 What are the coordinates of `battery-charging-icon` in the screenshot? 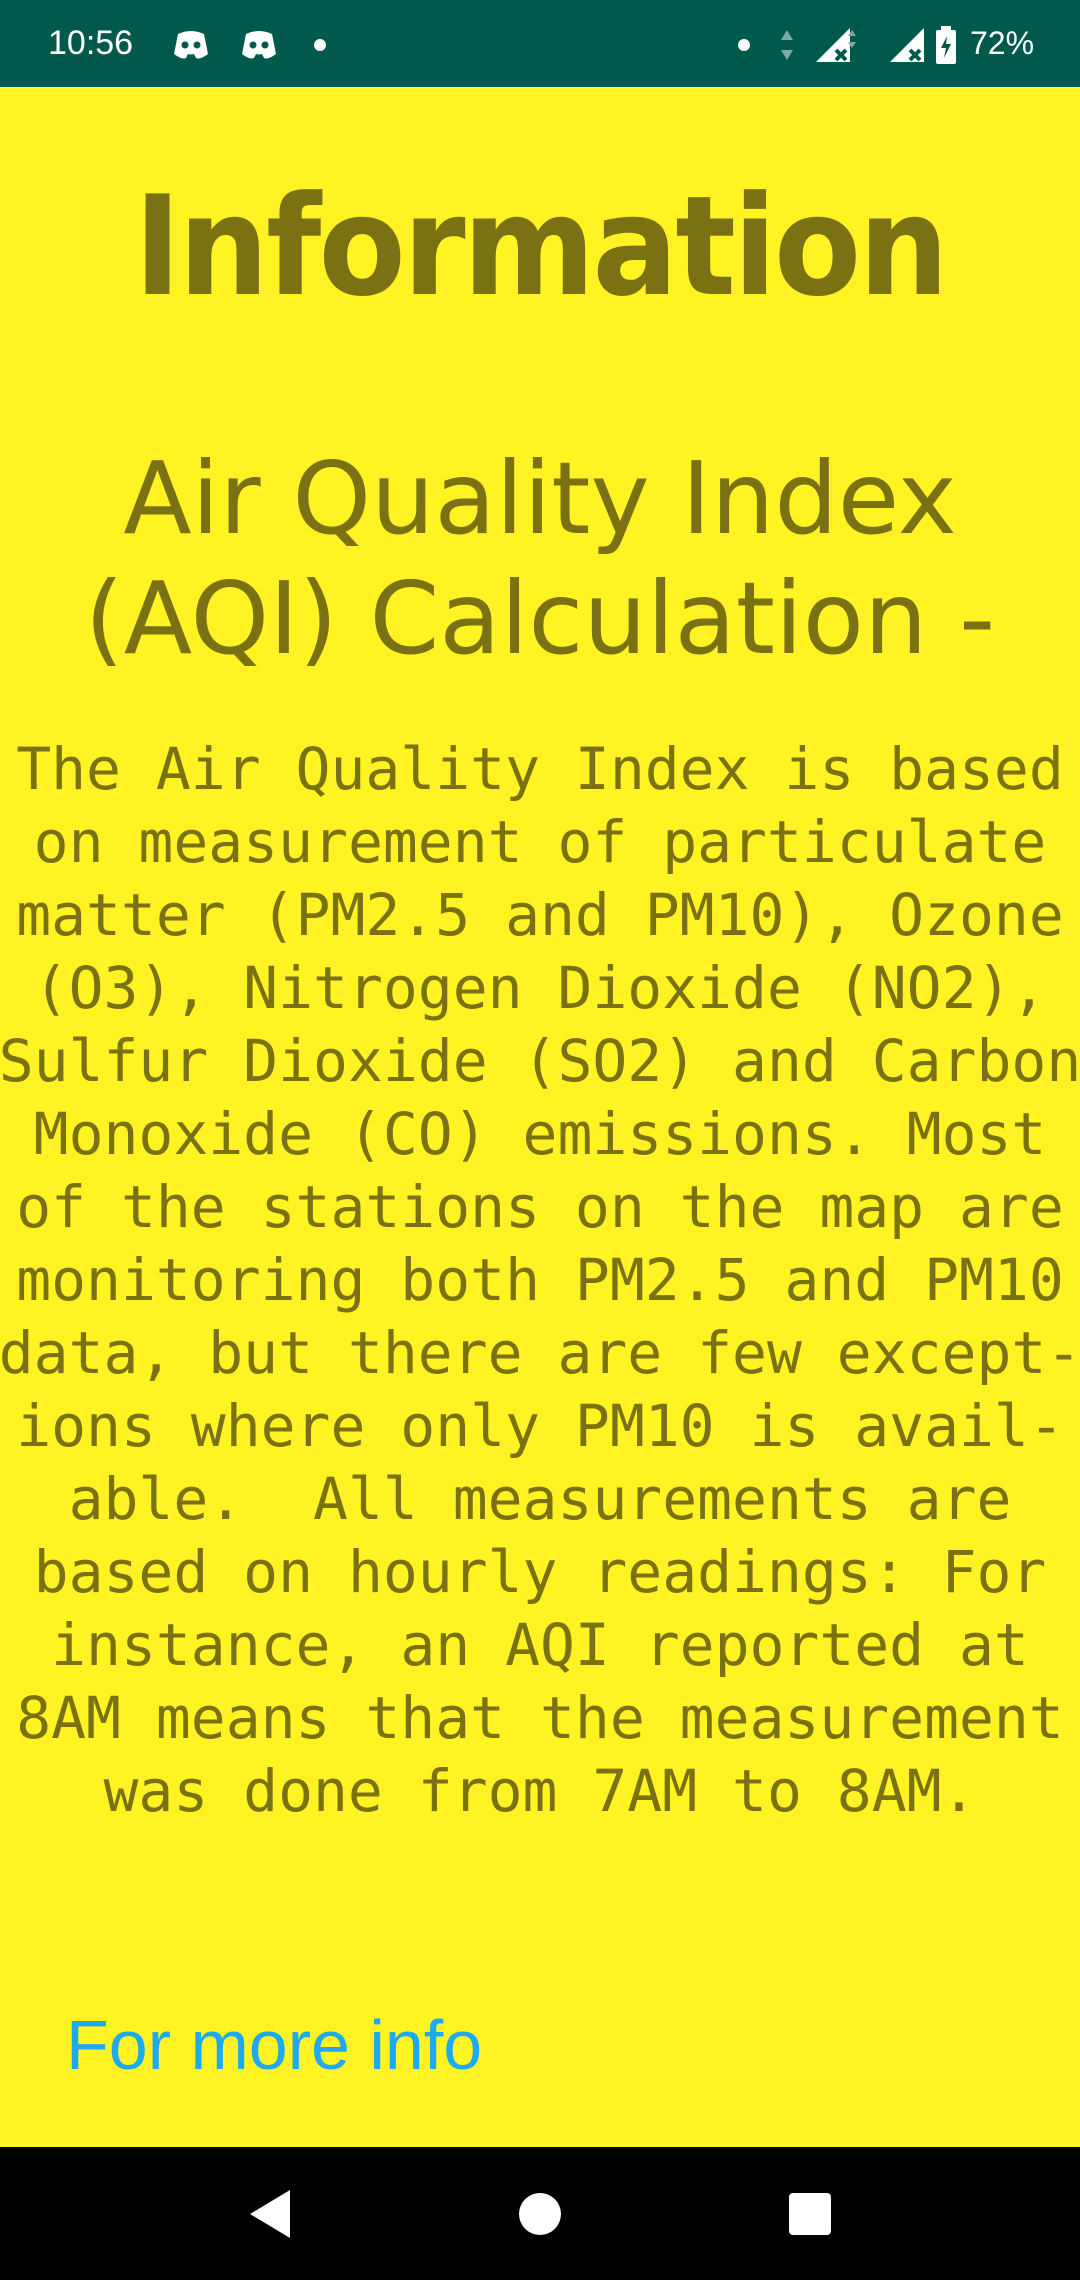 It's located at (946, 45).